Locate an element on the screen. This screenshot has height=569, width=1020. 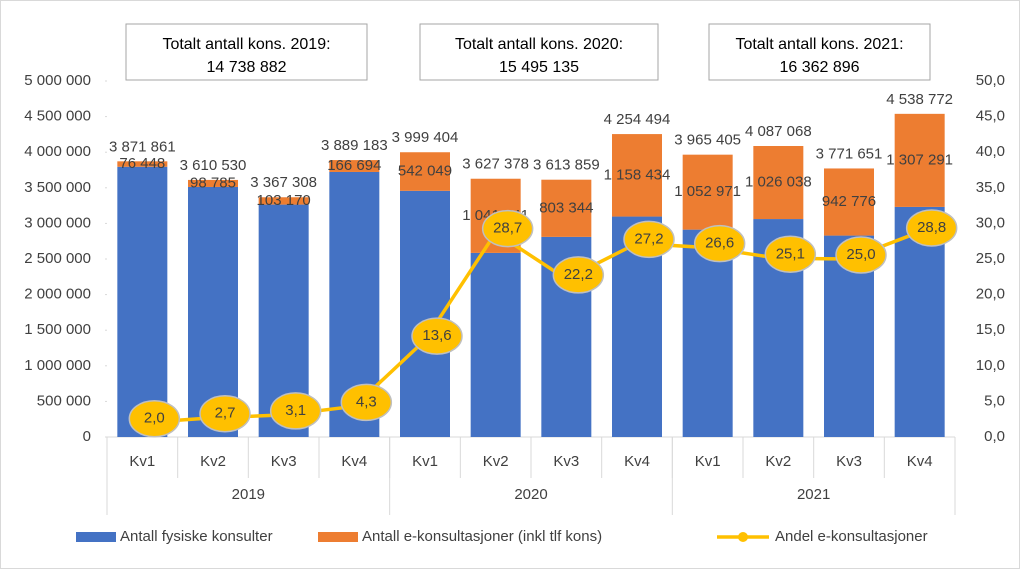
y-tick-label: 2 000 000 is located at coordinates (57, 294).